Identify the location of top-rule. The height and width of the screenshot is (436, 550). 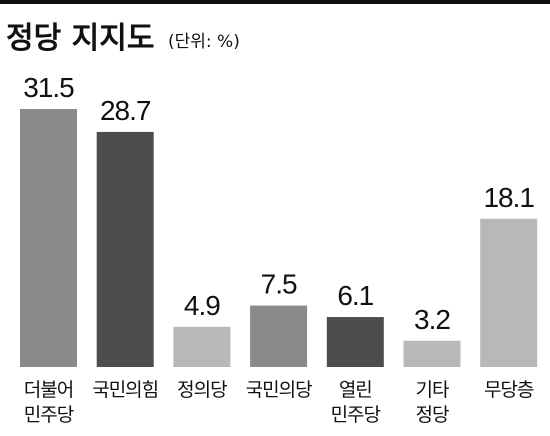
(275, 2).